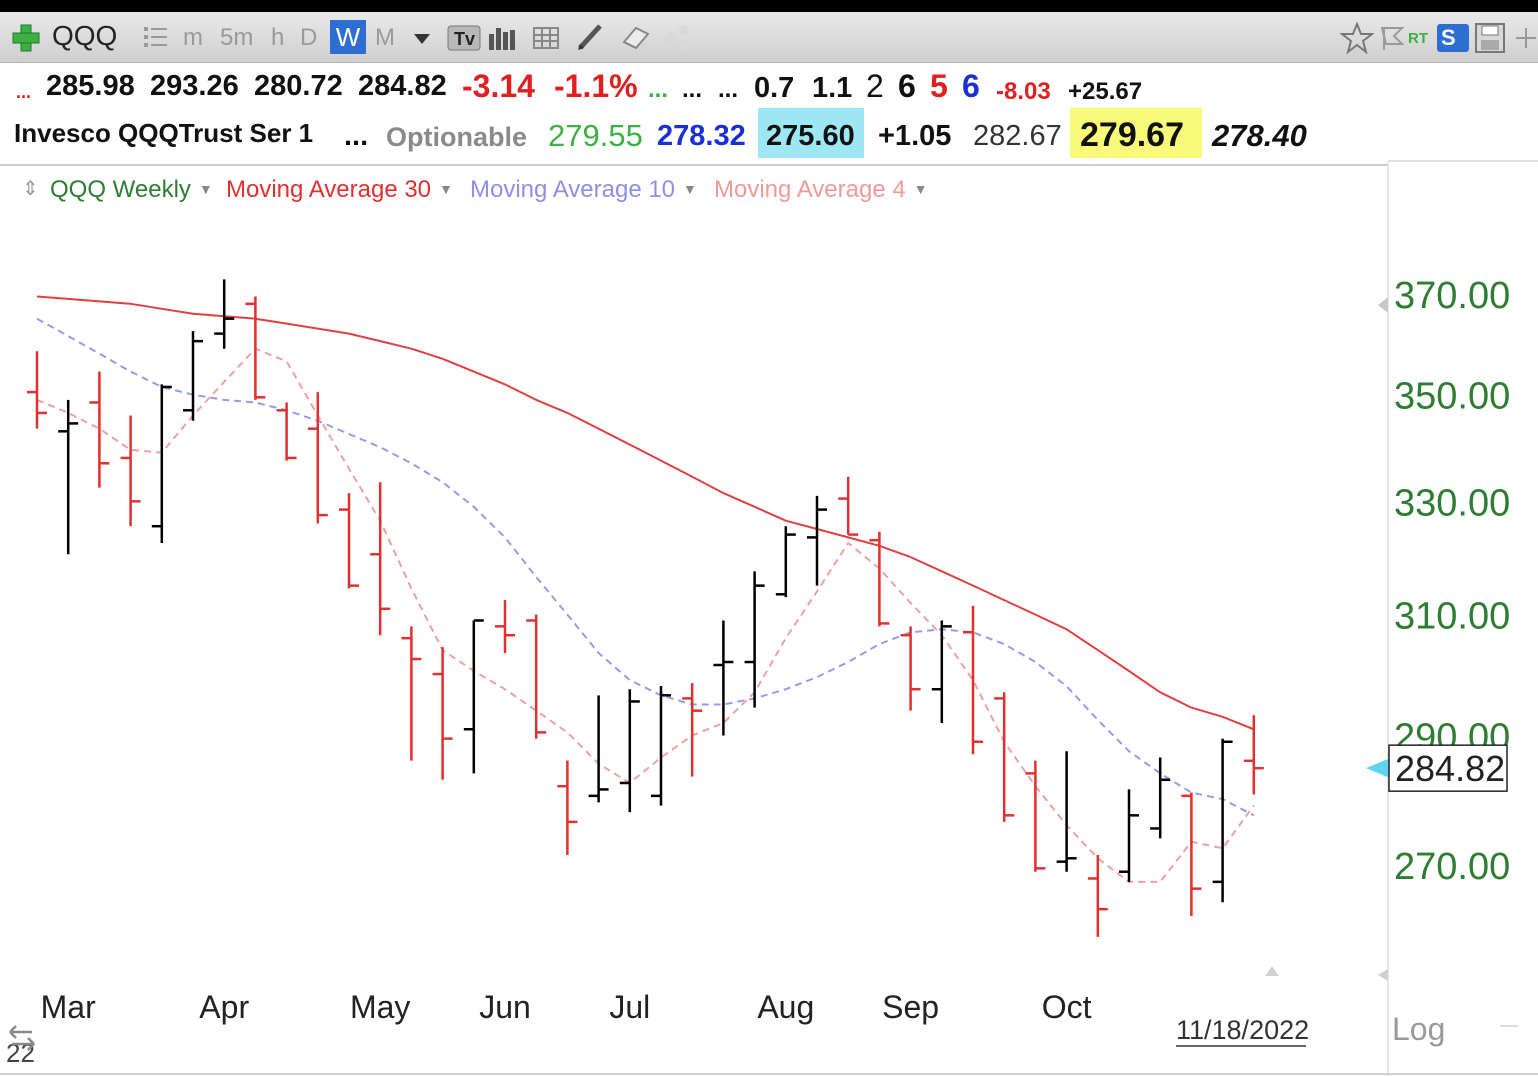 The image size is (1538, 1076). Describe the element at coordinates (1259, 135) in the screenshot. I see `p7-value: 278.40` at that location.